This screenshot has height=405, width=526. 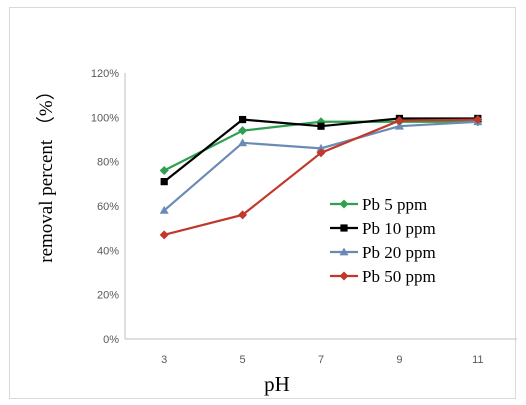 I want to click on legend-item: Pb 5 ppm, so click(x=378, y=204).